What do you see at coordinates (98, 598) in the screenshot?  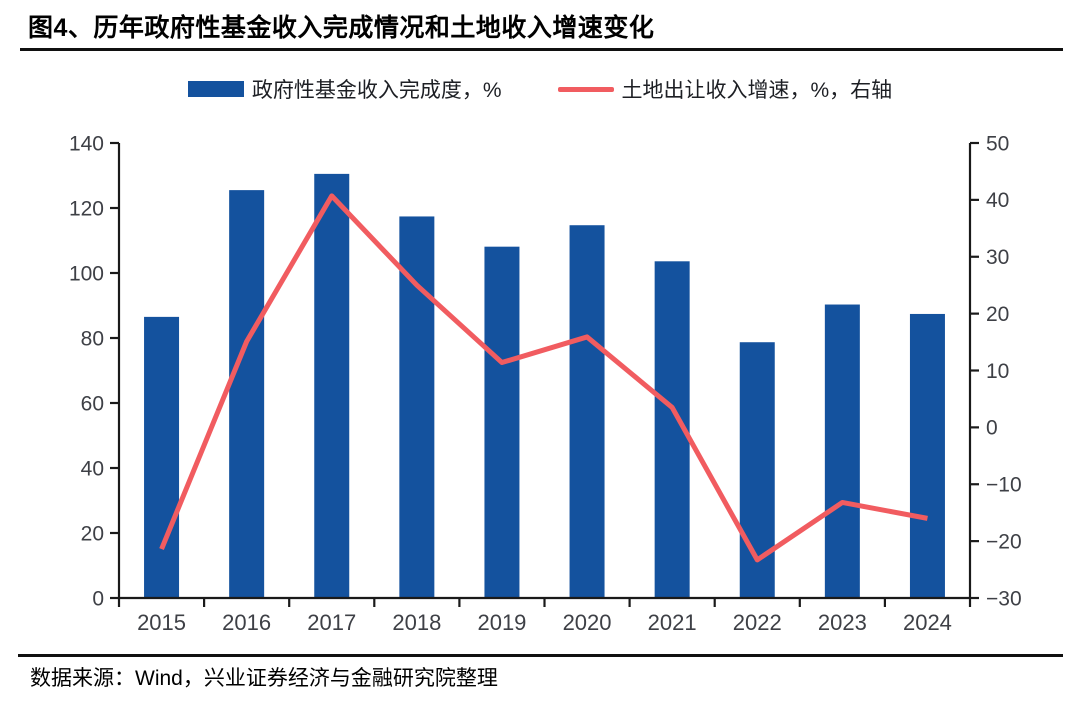 I see `left-tick-label: 0` at bounding box center [98, 598].